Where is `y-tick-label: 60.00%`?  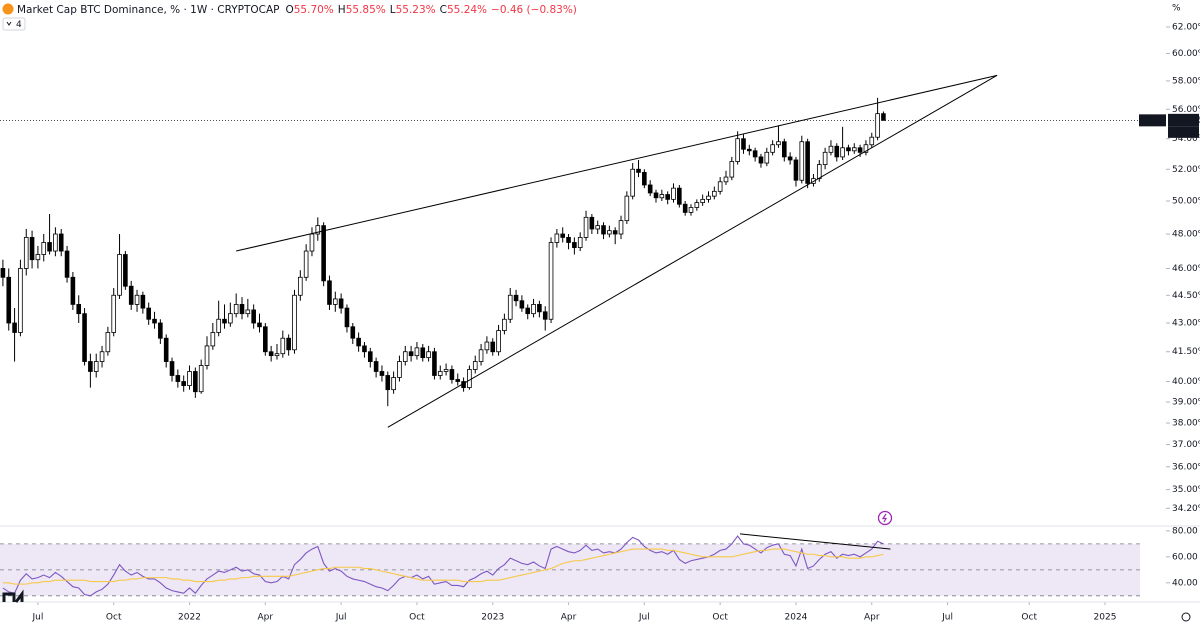
y-tick-label: 60.00% is located at coordinates (1186, 54).